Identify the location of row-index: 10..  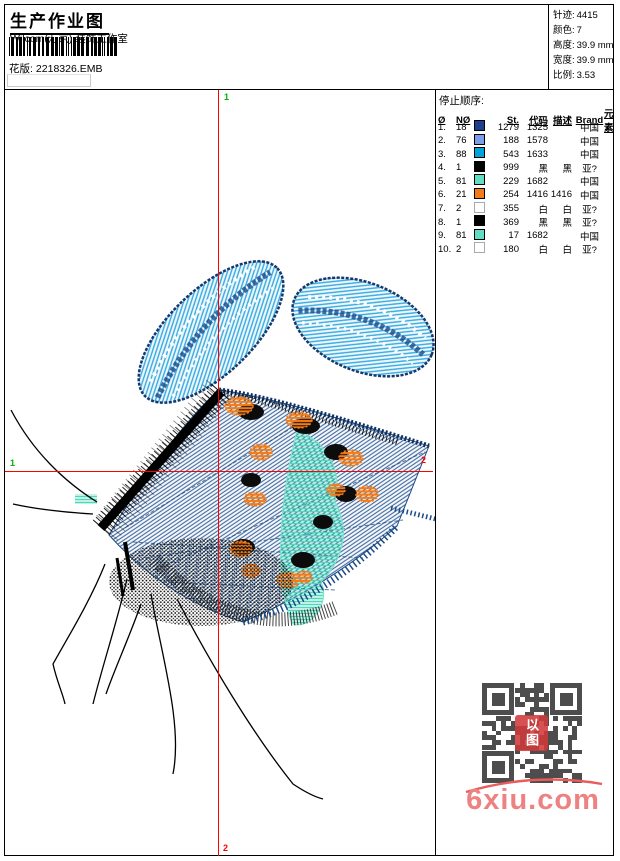
(445, 249).